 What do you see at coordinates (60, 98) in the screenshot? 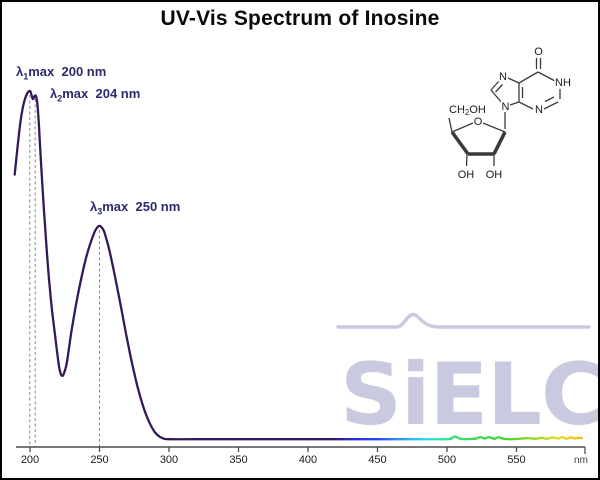
I see `lambda-subscript: 2` at bounding box center [60, 98].